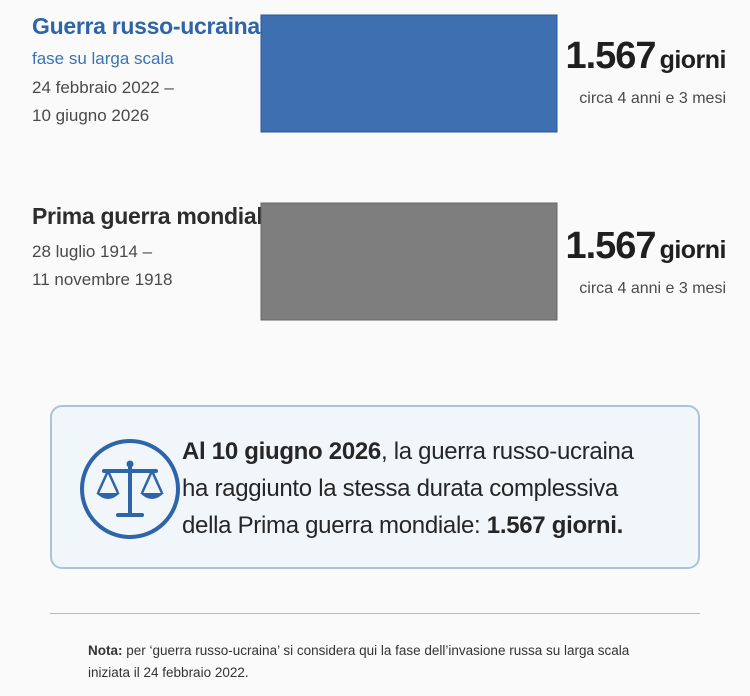 Image resolution: width=750 pixels, height=696 pixels. What do you see at coordinates (144, 266) in the screenshot?
I see `war-dates: 28 luglio 1914 – 11 novembre 1918` at bounding box center [144, 266].